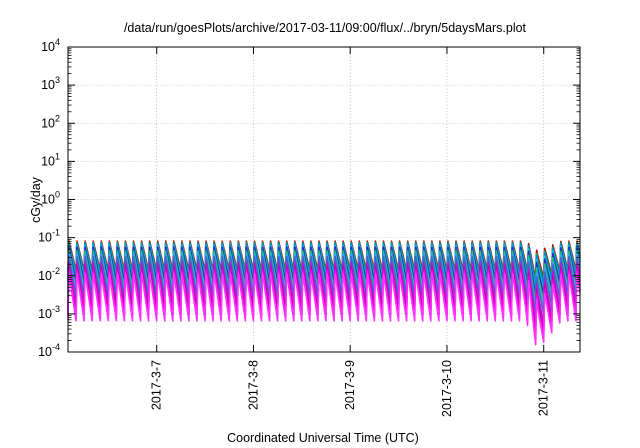 This screenshot has height=448, width=640. Describe the element at coordinates (49, 312) in the screenshot. I see `y-tick-label: 10⁻³` at that location.